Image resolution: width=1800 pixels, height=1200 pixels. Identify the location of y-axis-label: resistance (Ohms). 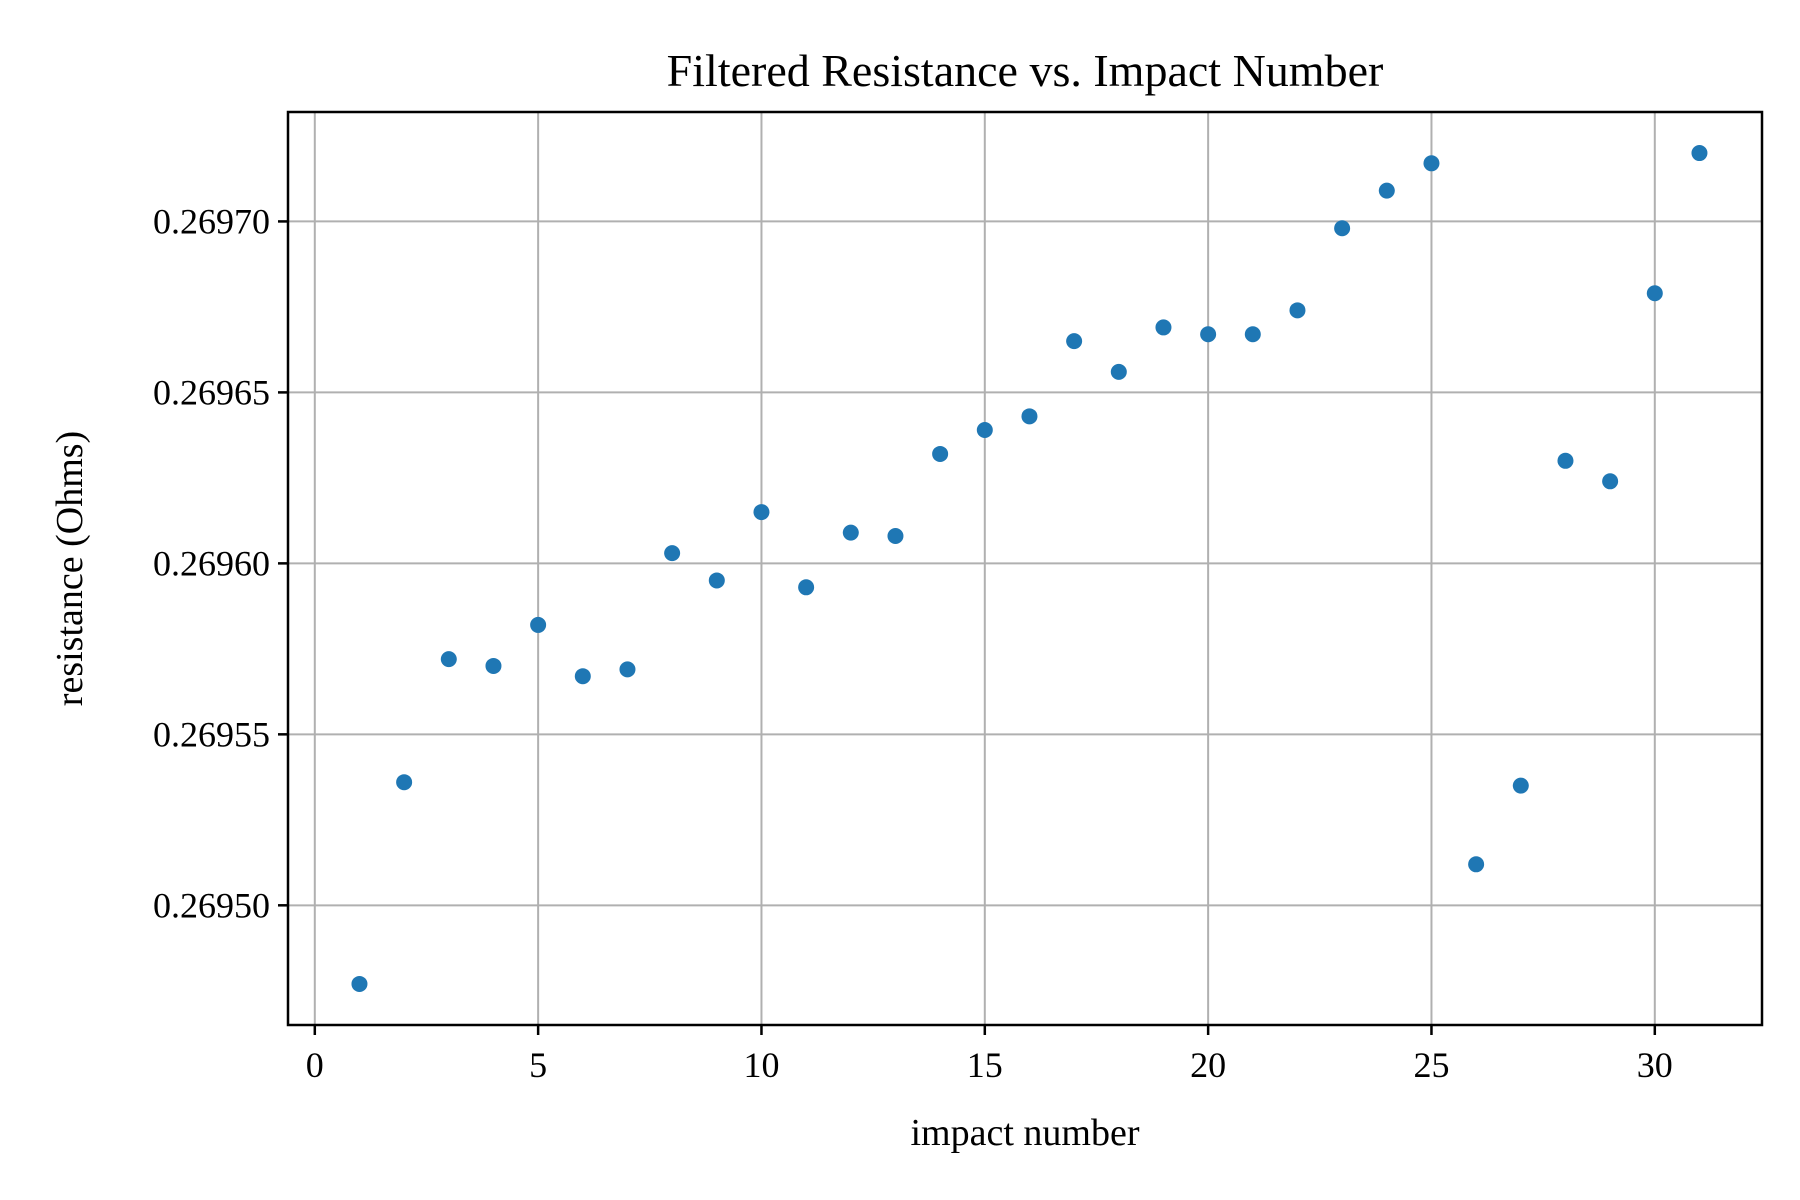
(70, 568).